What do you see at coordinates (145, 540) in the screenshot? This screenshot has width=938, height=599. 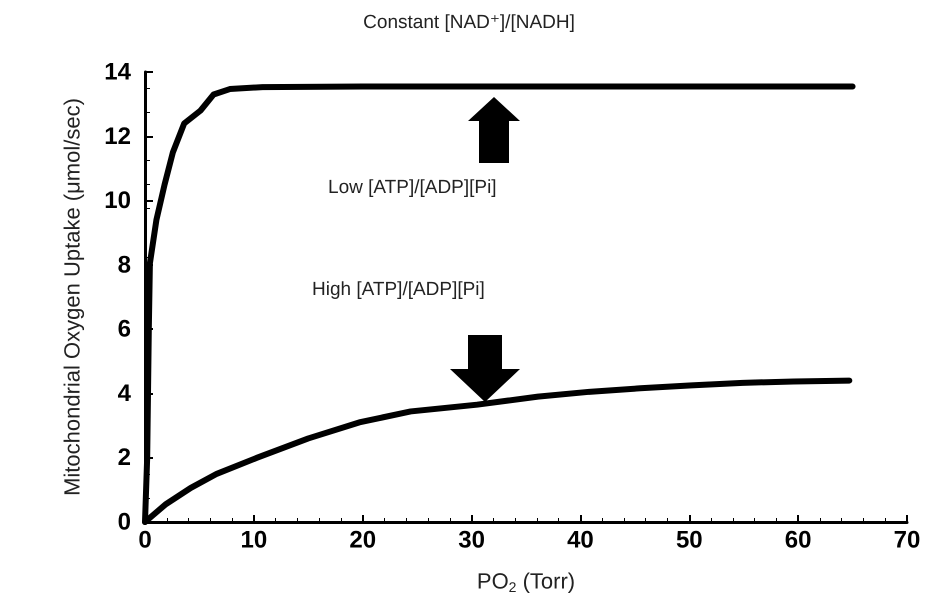 I see `x-tick-label: 0` at bounding box center [145, 540].